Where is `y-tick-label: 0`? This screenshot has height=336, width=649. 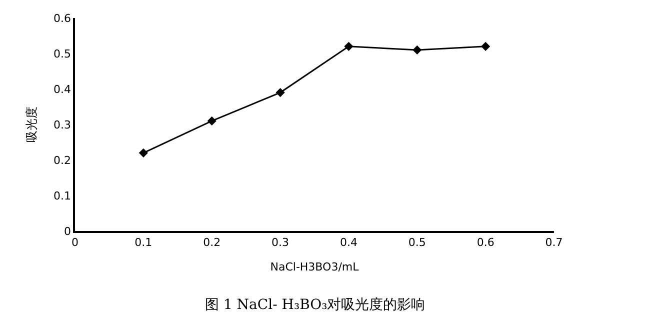
y-tick-label: 0 is located at coordinates (68, 231).